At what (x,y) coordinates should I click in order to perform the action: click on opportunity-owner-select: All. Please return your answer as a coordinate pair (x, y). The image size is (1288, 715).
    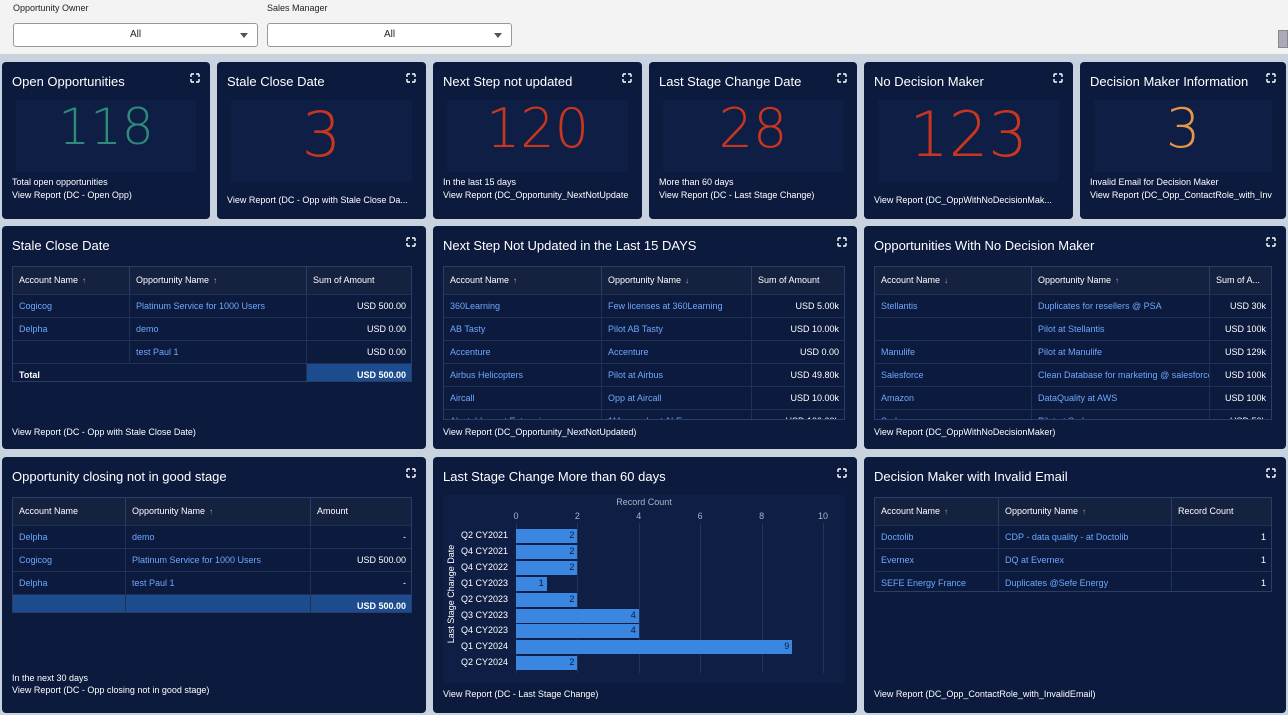
    Looking at the image, I should click on (135, 35).